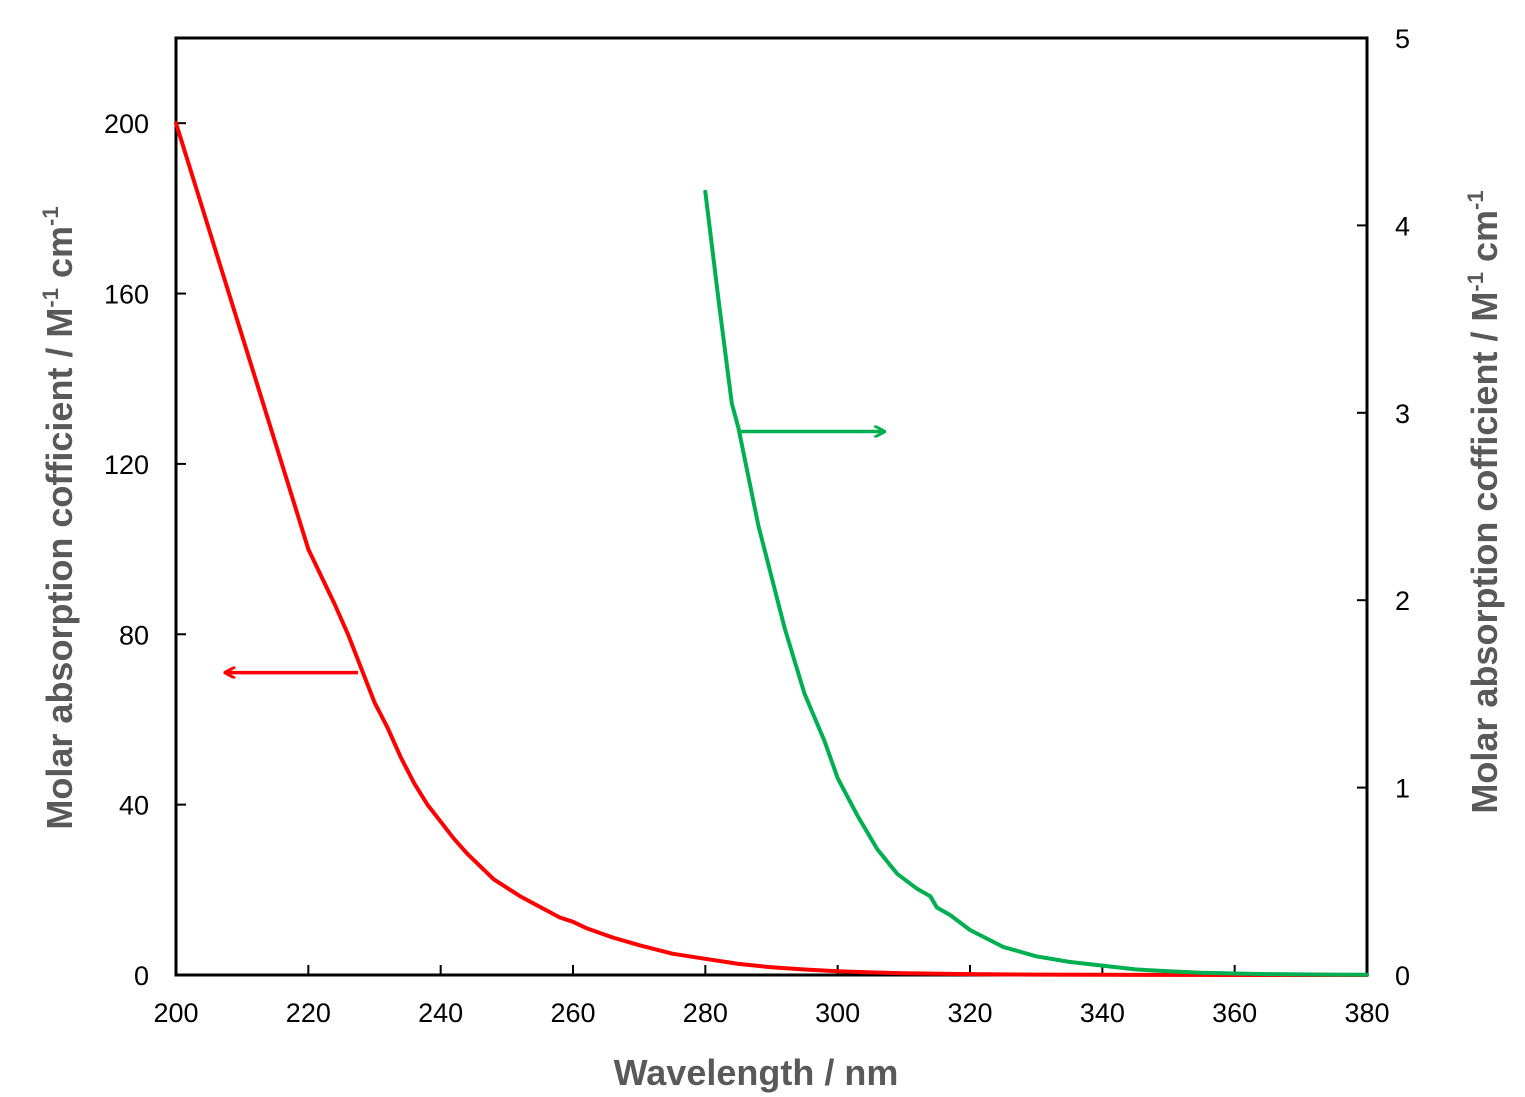  What do you see at coordinates (126, 124) in the screenshot?
I see `y-tick-label: 200` at bounding box center [126, 124].